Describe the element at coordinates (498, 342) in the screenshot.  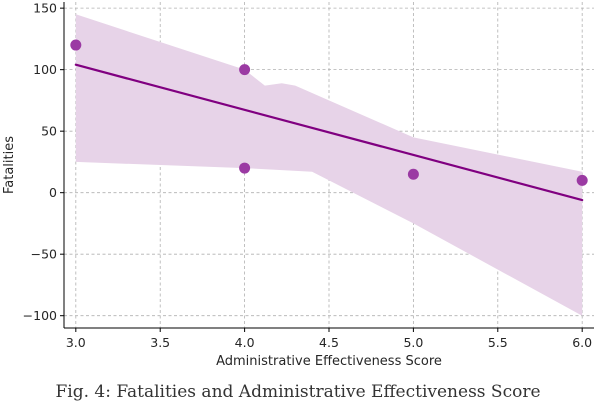
I see `x-tick-label: 5.5` at that location.